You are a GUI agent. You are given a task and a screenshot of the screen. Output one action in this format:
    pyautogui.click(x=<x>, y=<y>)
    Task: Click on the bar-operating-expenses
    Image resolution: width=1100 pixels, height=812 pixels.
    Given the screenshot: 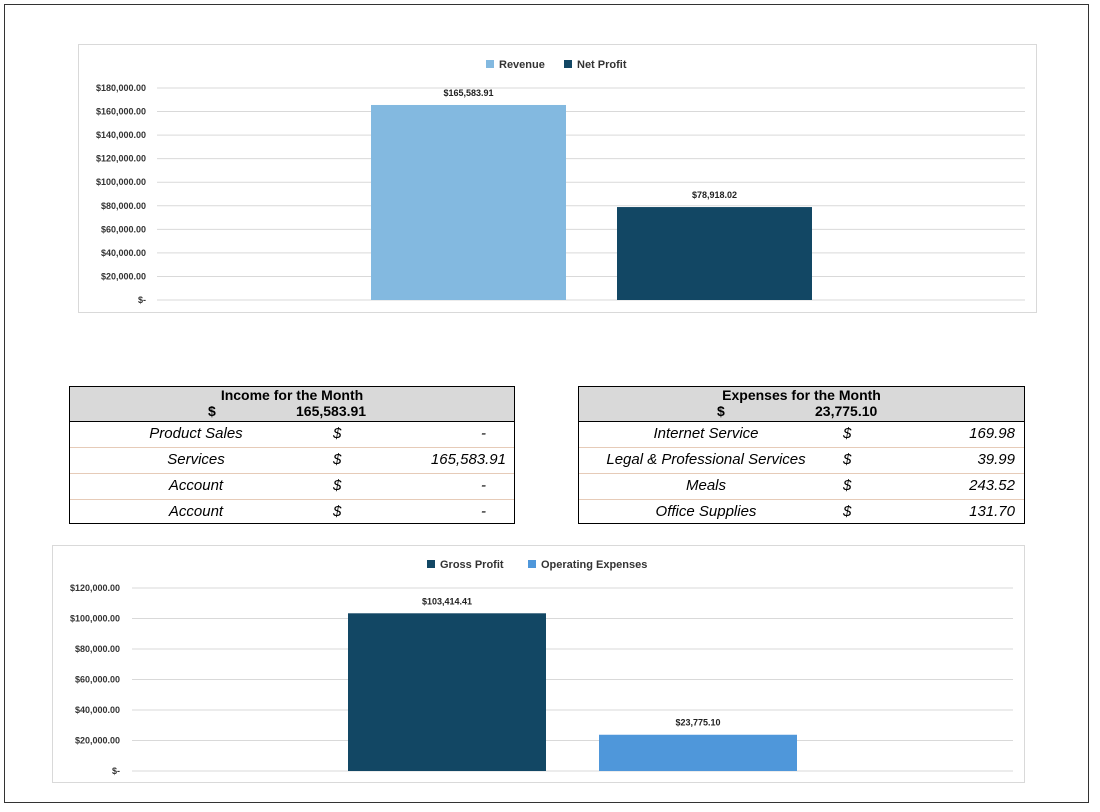 What is the action you would take?
    pyautogui.click(x=698, y=752)
    